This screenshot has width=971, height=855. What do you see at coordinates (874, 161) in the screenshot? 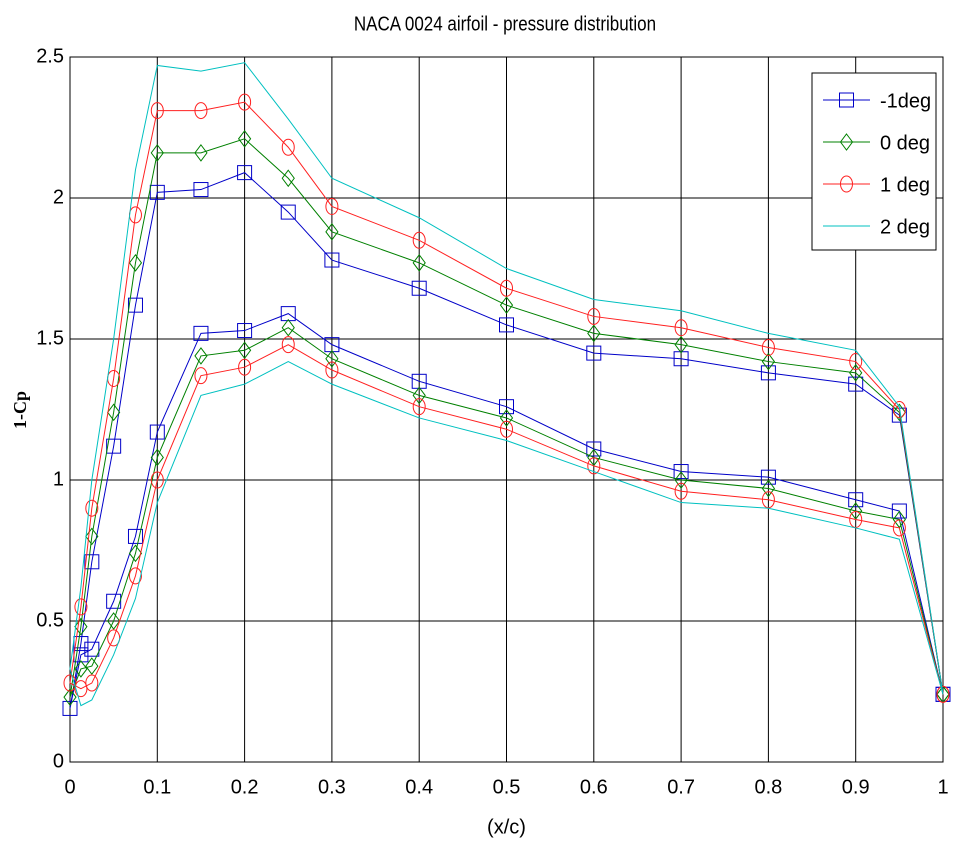
I see `legend-box` at bounding box center [874, 161].